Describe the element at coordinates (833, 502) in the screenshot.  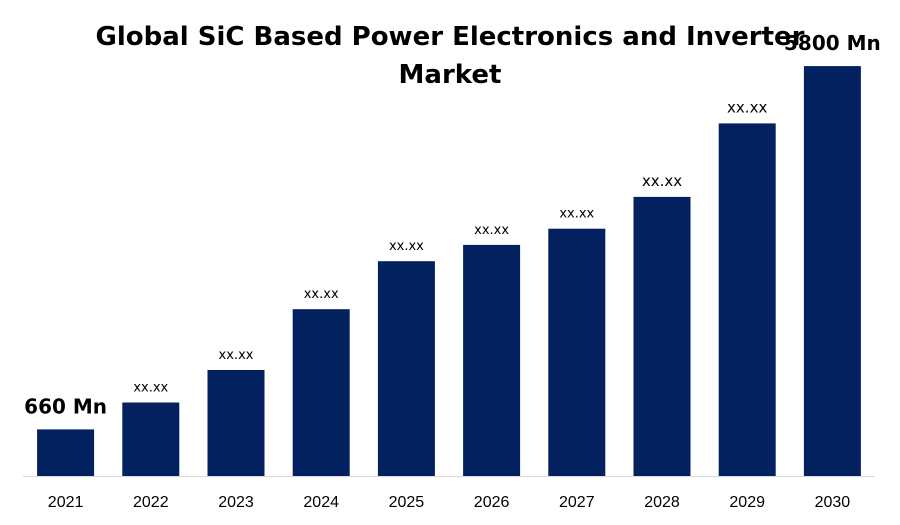
I see `x-tick-label-2030: 2030` at that location.